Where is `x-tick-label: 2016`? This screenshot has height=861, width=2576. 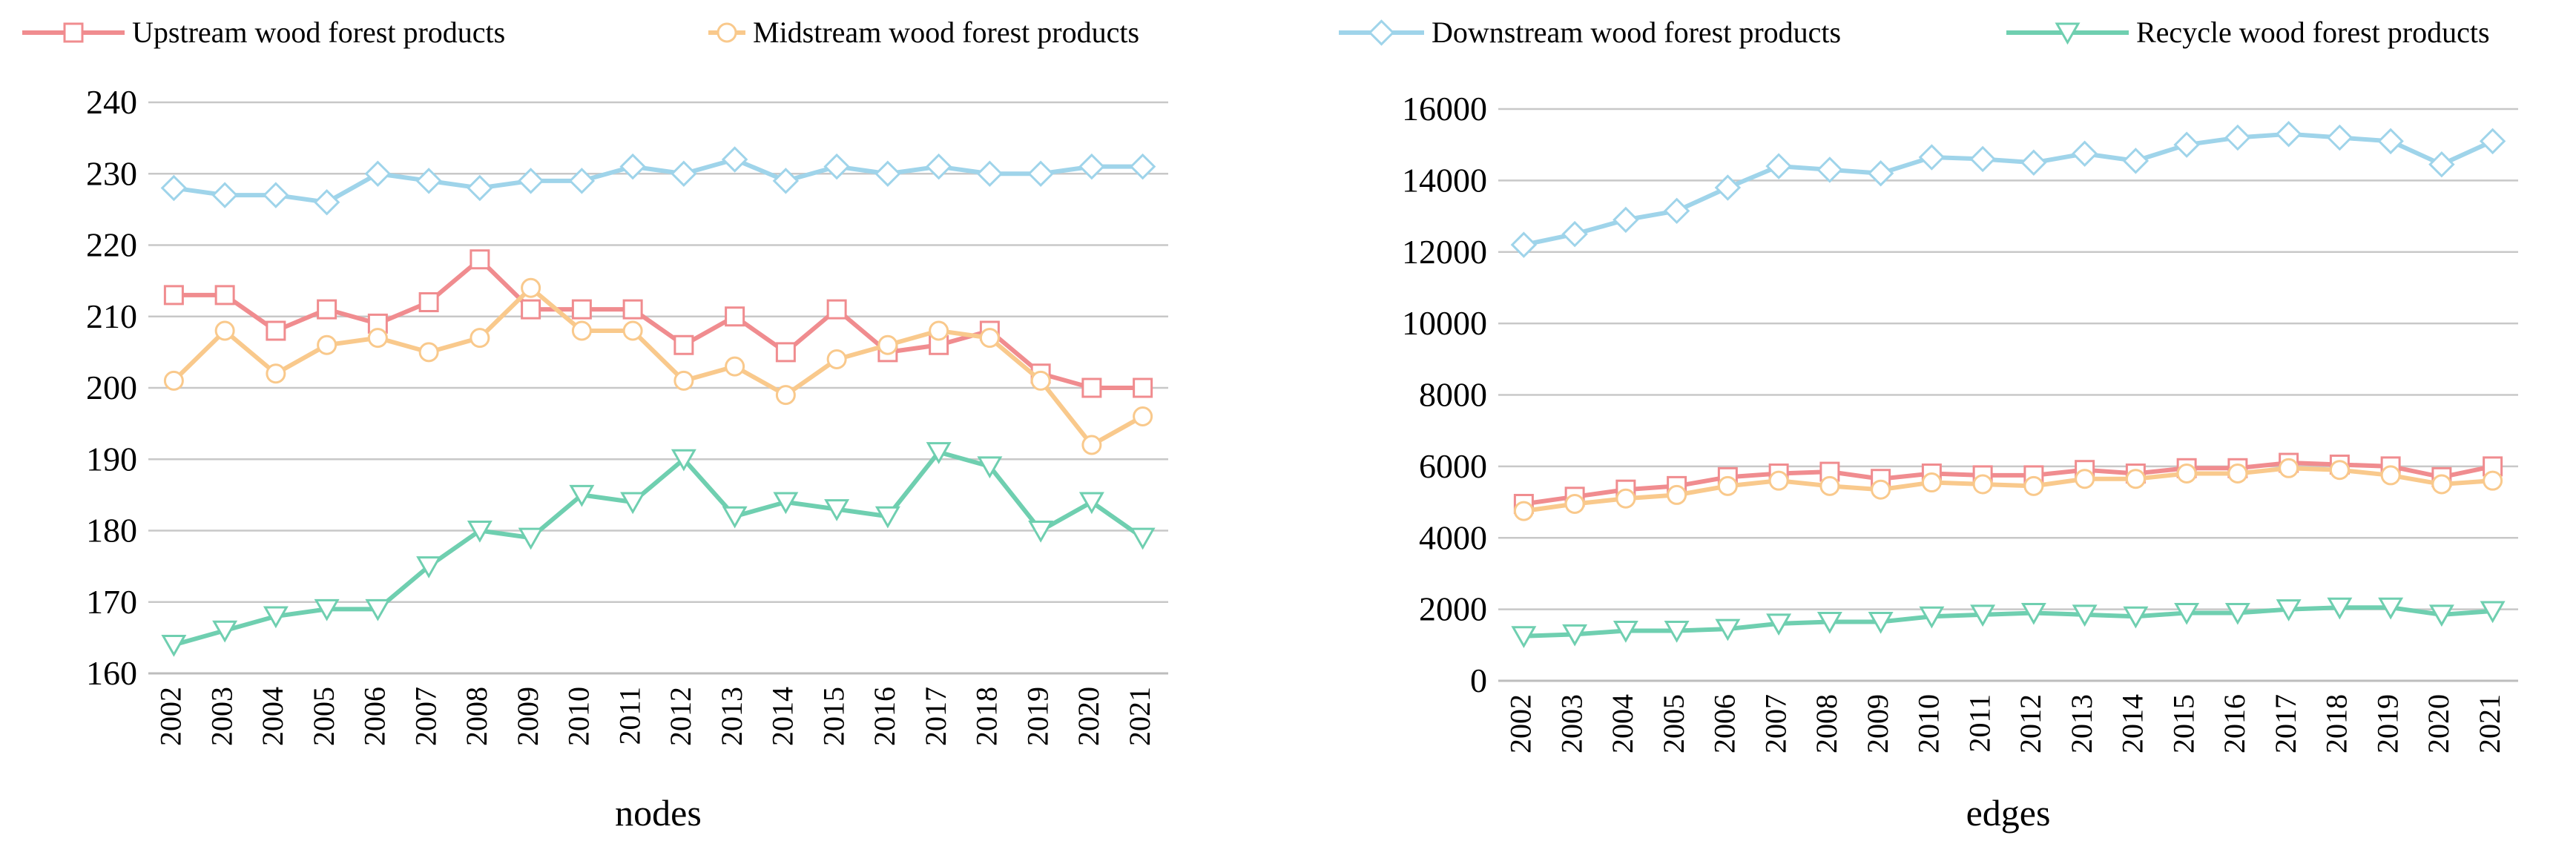
x-tick-label: 2016 is located at coordinates (885, 717).